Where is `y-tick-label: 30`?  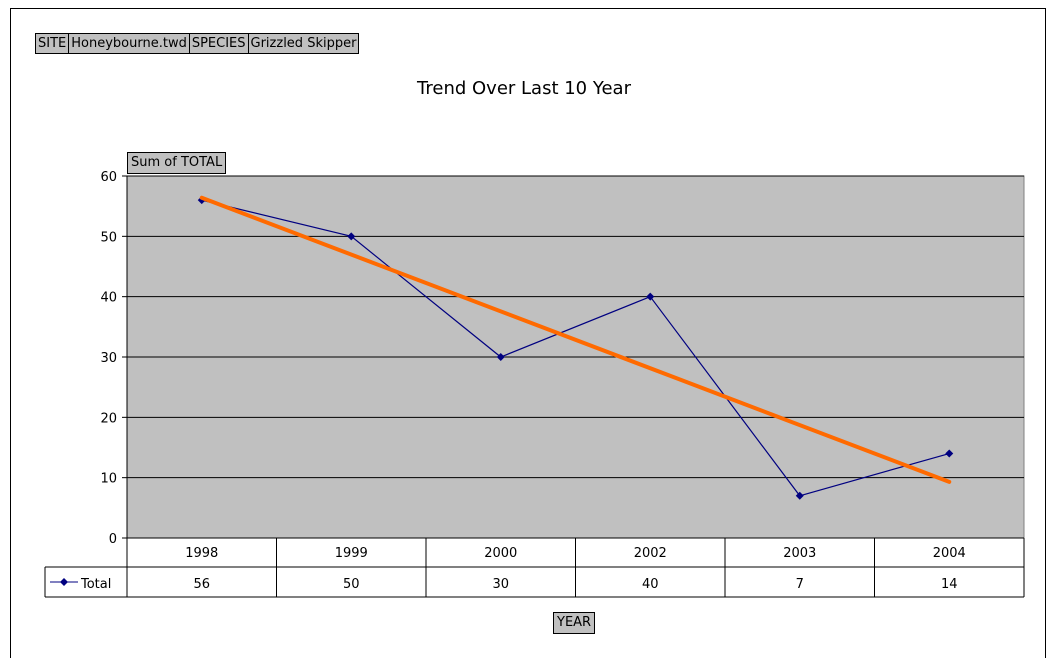
y-tick-label: 30 is located at coordinates (108, 358).